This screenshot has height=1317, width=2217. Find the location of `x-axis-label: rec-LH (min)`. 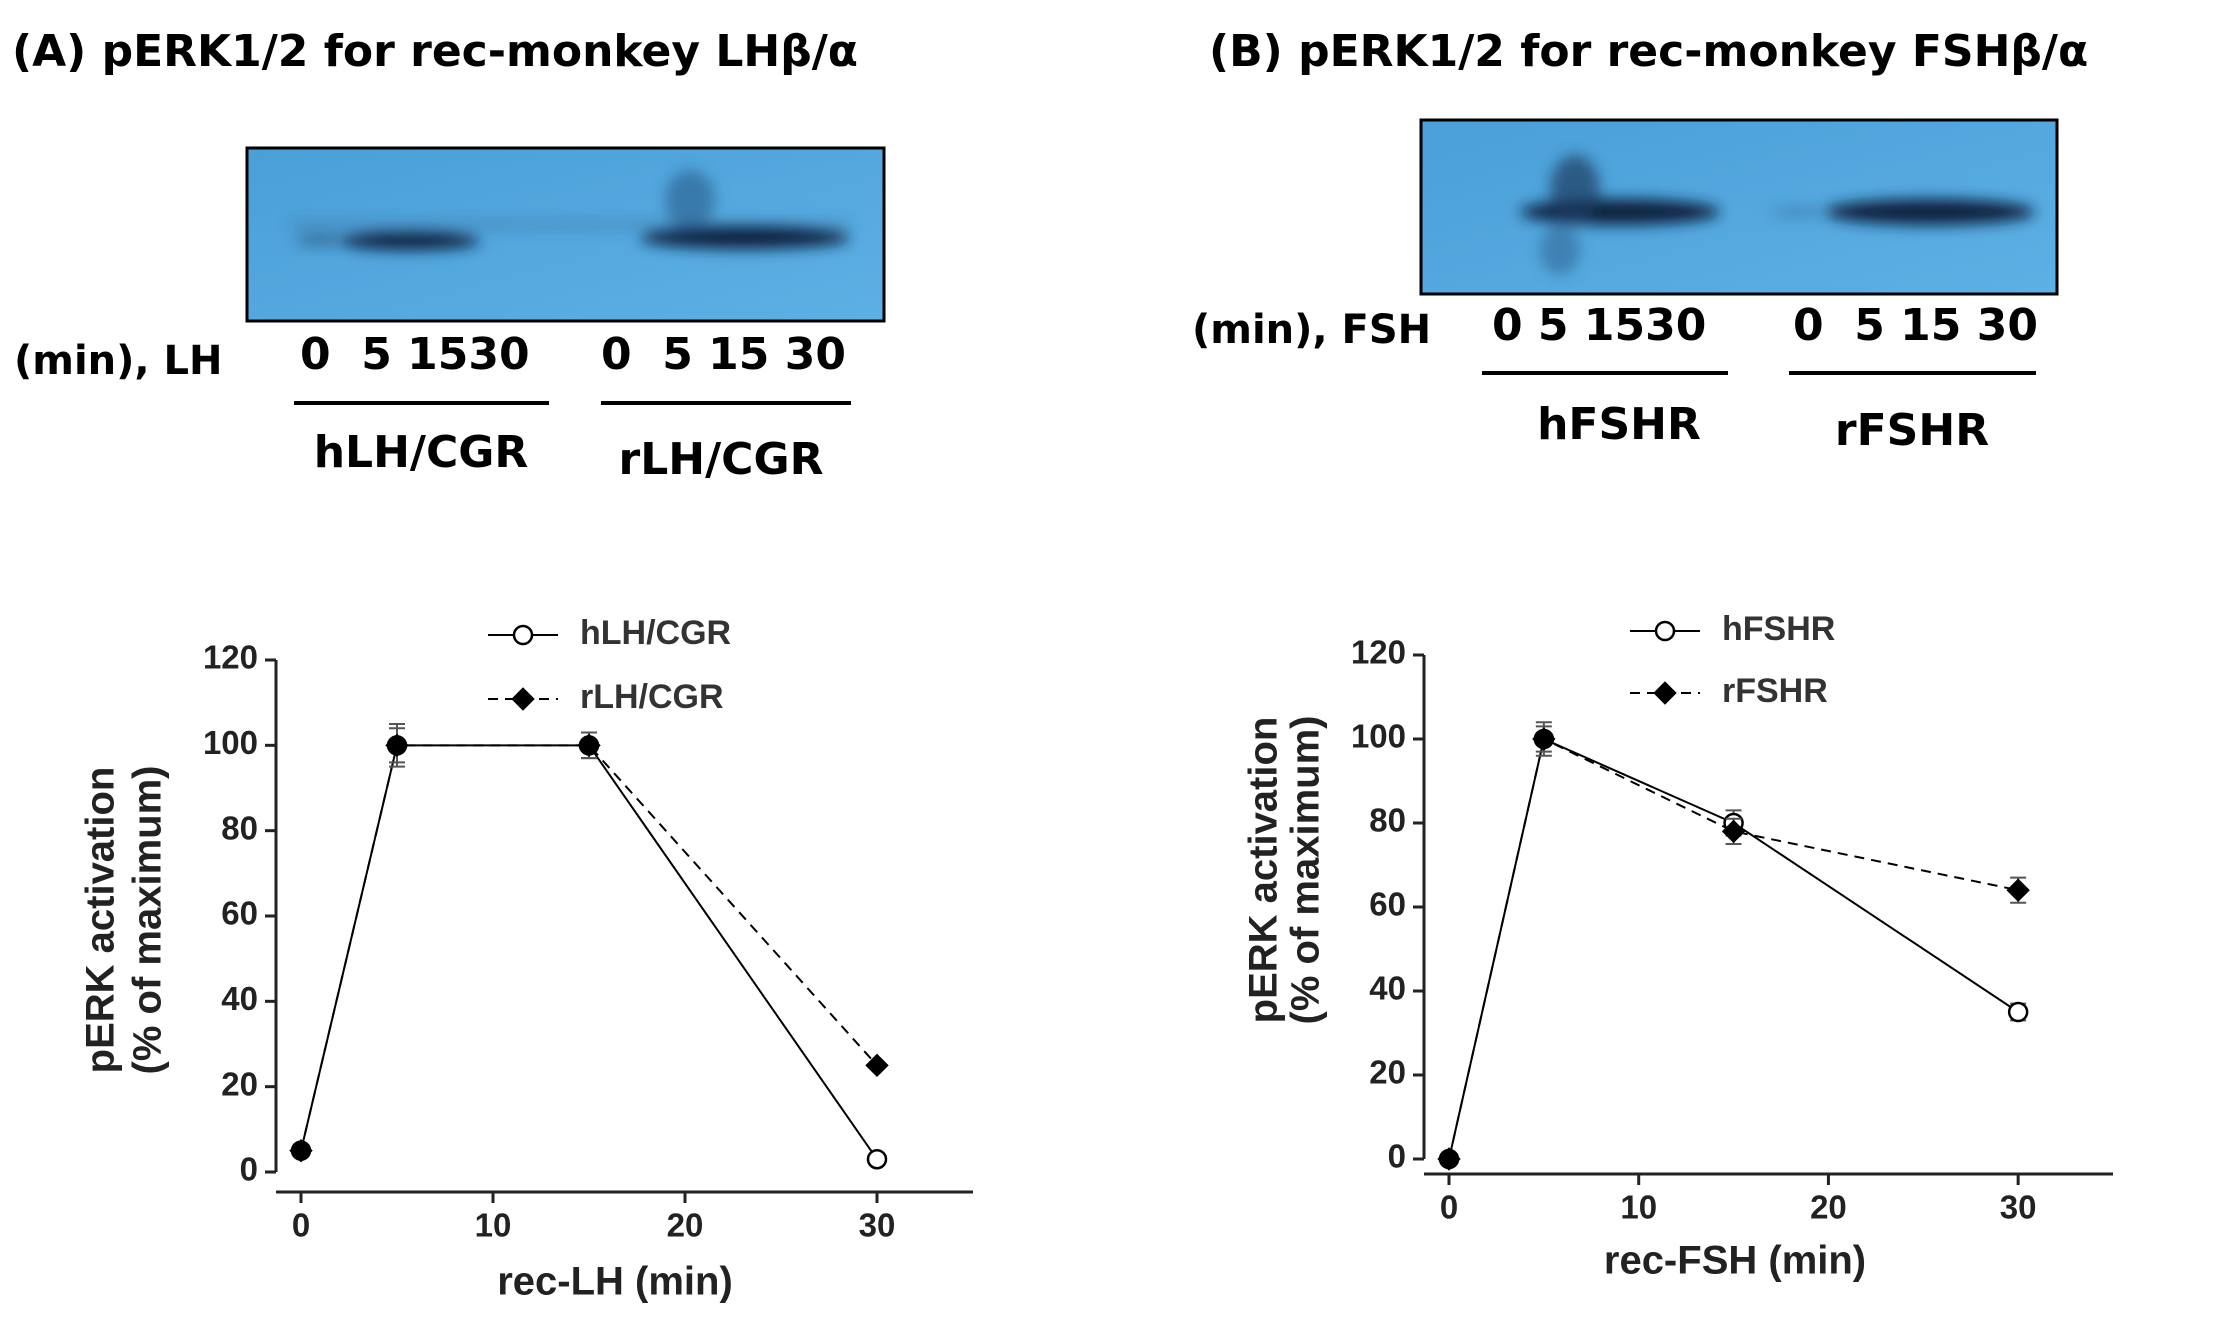

x-axis-label: rec-LH (min) is located at coordinates (615, 1282).